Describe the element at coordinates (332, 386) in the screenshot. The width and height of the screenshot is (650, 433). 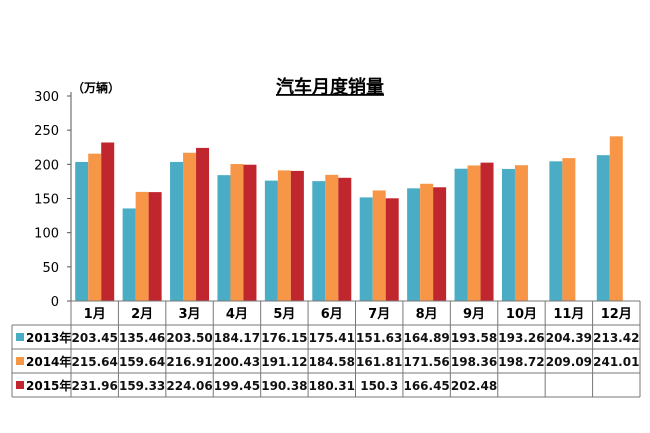
I see `data-label: 180.31` at that location.